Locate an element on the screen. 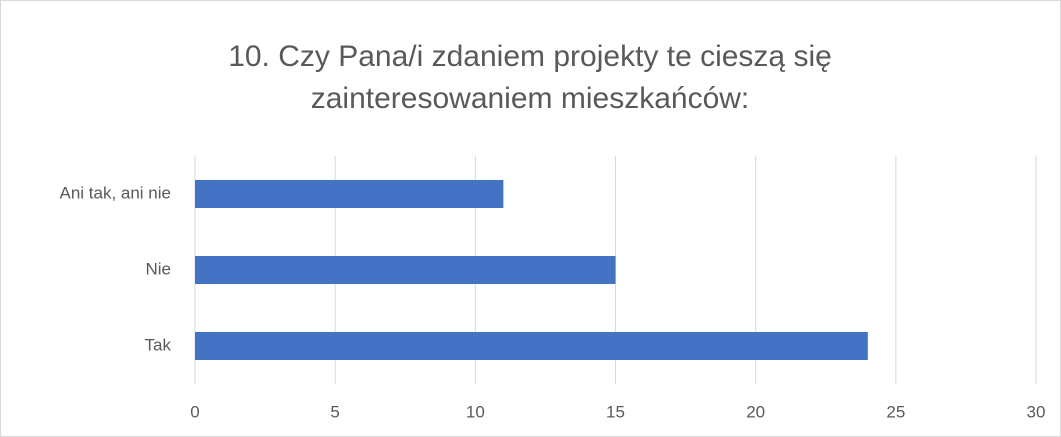 This screenshot has height=437, width=1061. x-tick-label: 0 is located at coordinates (194, 411).